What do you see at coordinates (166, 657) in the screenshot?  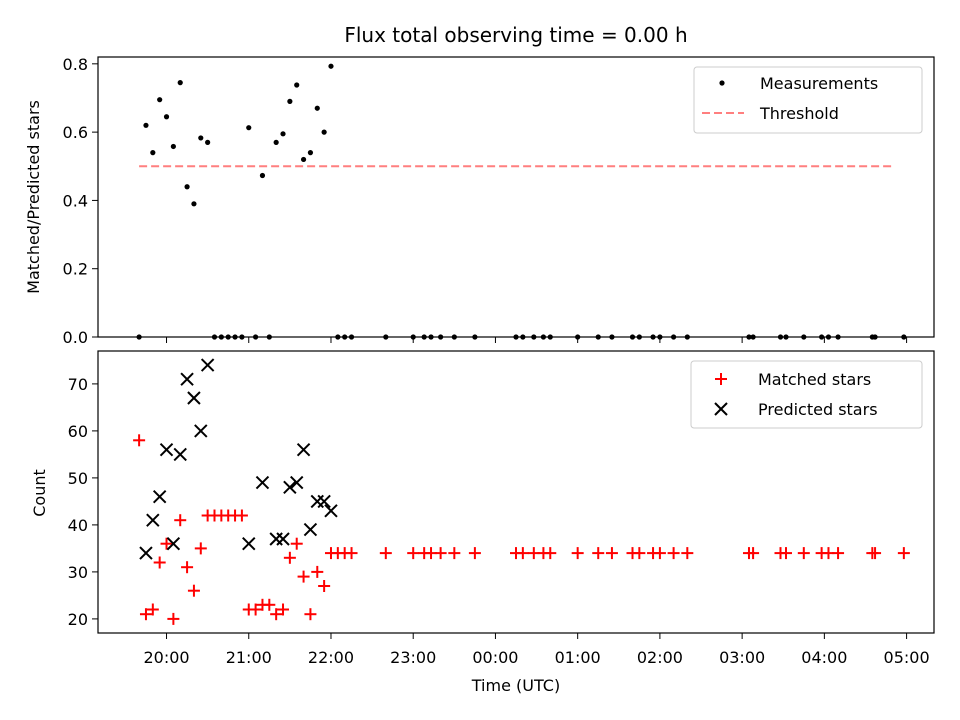 I see `x-tick-label: 20:00` at bounding box center [166, 657].